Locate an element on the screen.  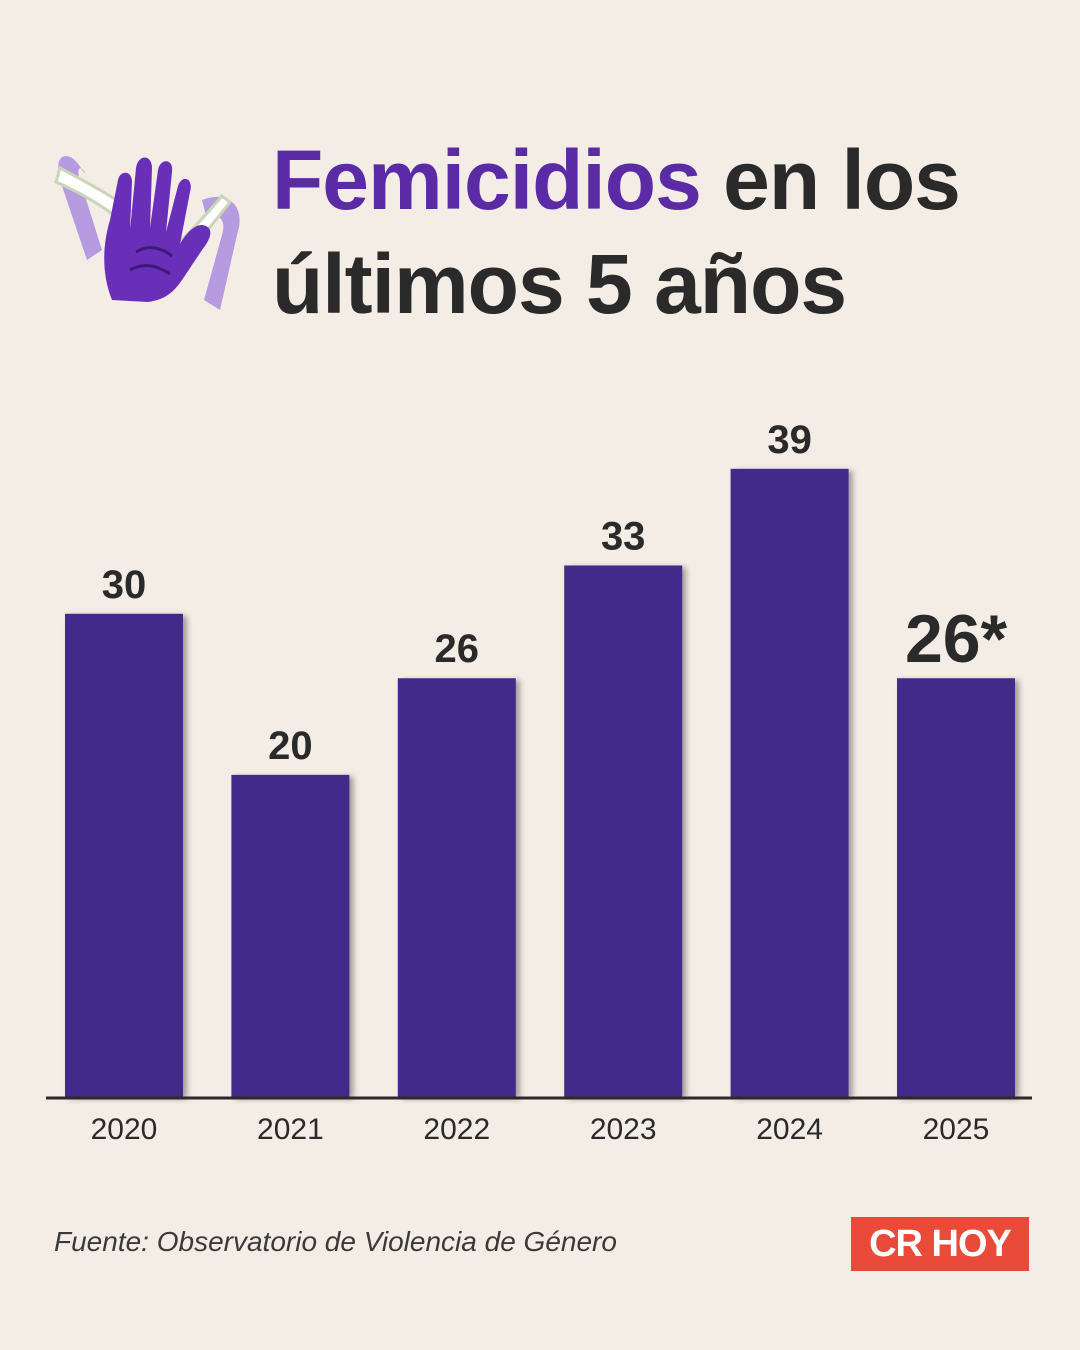
x-tick-label-2020: 2020 is located at coordinates (124, 1129).